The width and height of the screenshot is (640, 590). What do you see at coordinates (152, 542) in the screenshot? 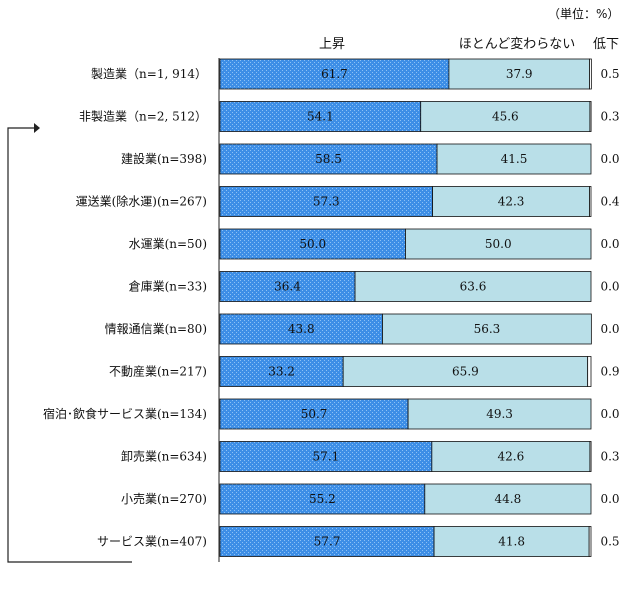
I see `category-label: サービス業(n=407)` at bounding box center [152, 542].